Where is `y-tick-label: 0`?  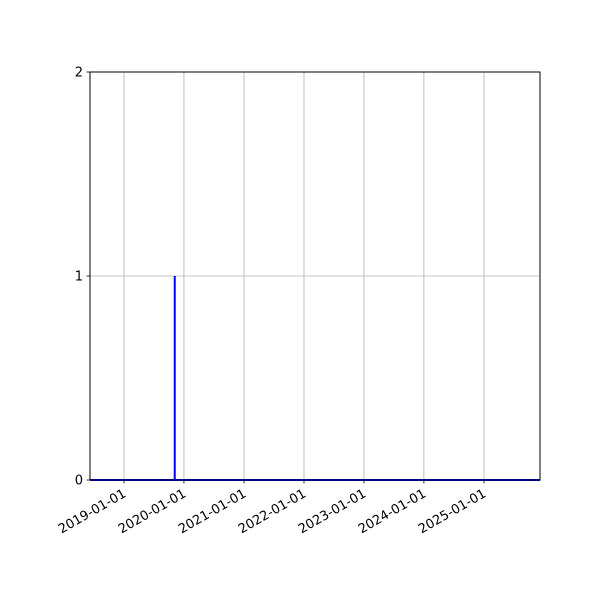 y-tick-label: 0 is located at coordinates (79, 481).